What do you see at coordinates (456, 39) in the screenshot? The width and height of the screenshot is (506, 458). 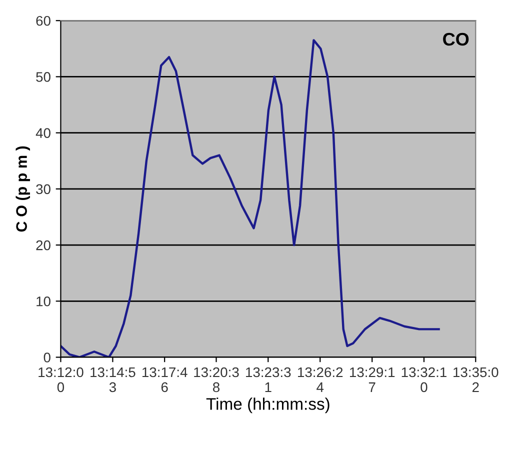 I see `text: CO` at bounding box center [456, 39].